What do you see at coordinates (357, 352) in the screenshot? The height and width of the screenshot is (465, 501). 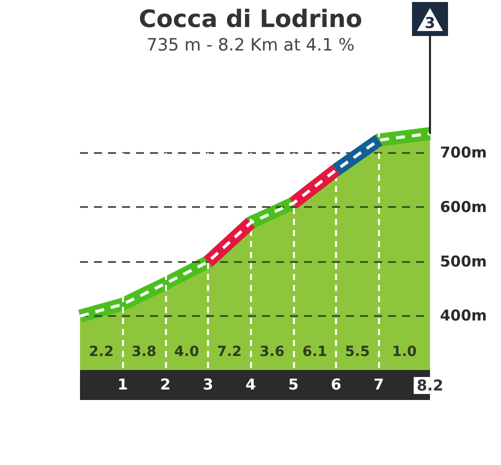 I see `annotation: 5.5` at bounding box center [357, 352].